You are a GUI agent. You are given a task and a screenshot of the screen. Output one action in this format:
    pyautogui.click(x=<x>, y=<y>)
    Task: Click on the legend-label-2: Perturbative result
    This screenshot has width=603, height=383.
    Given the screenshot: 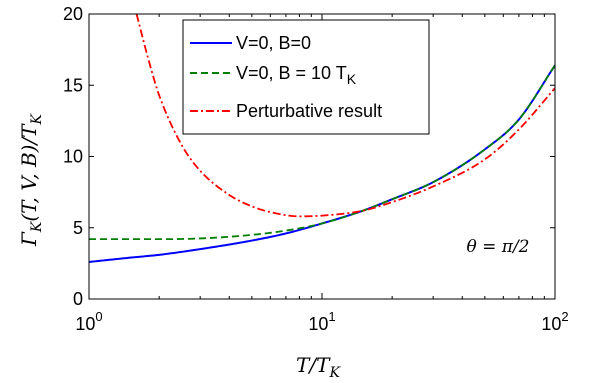 What is the action you would take?
    pyautogui.click(x=309, y=111)
    